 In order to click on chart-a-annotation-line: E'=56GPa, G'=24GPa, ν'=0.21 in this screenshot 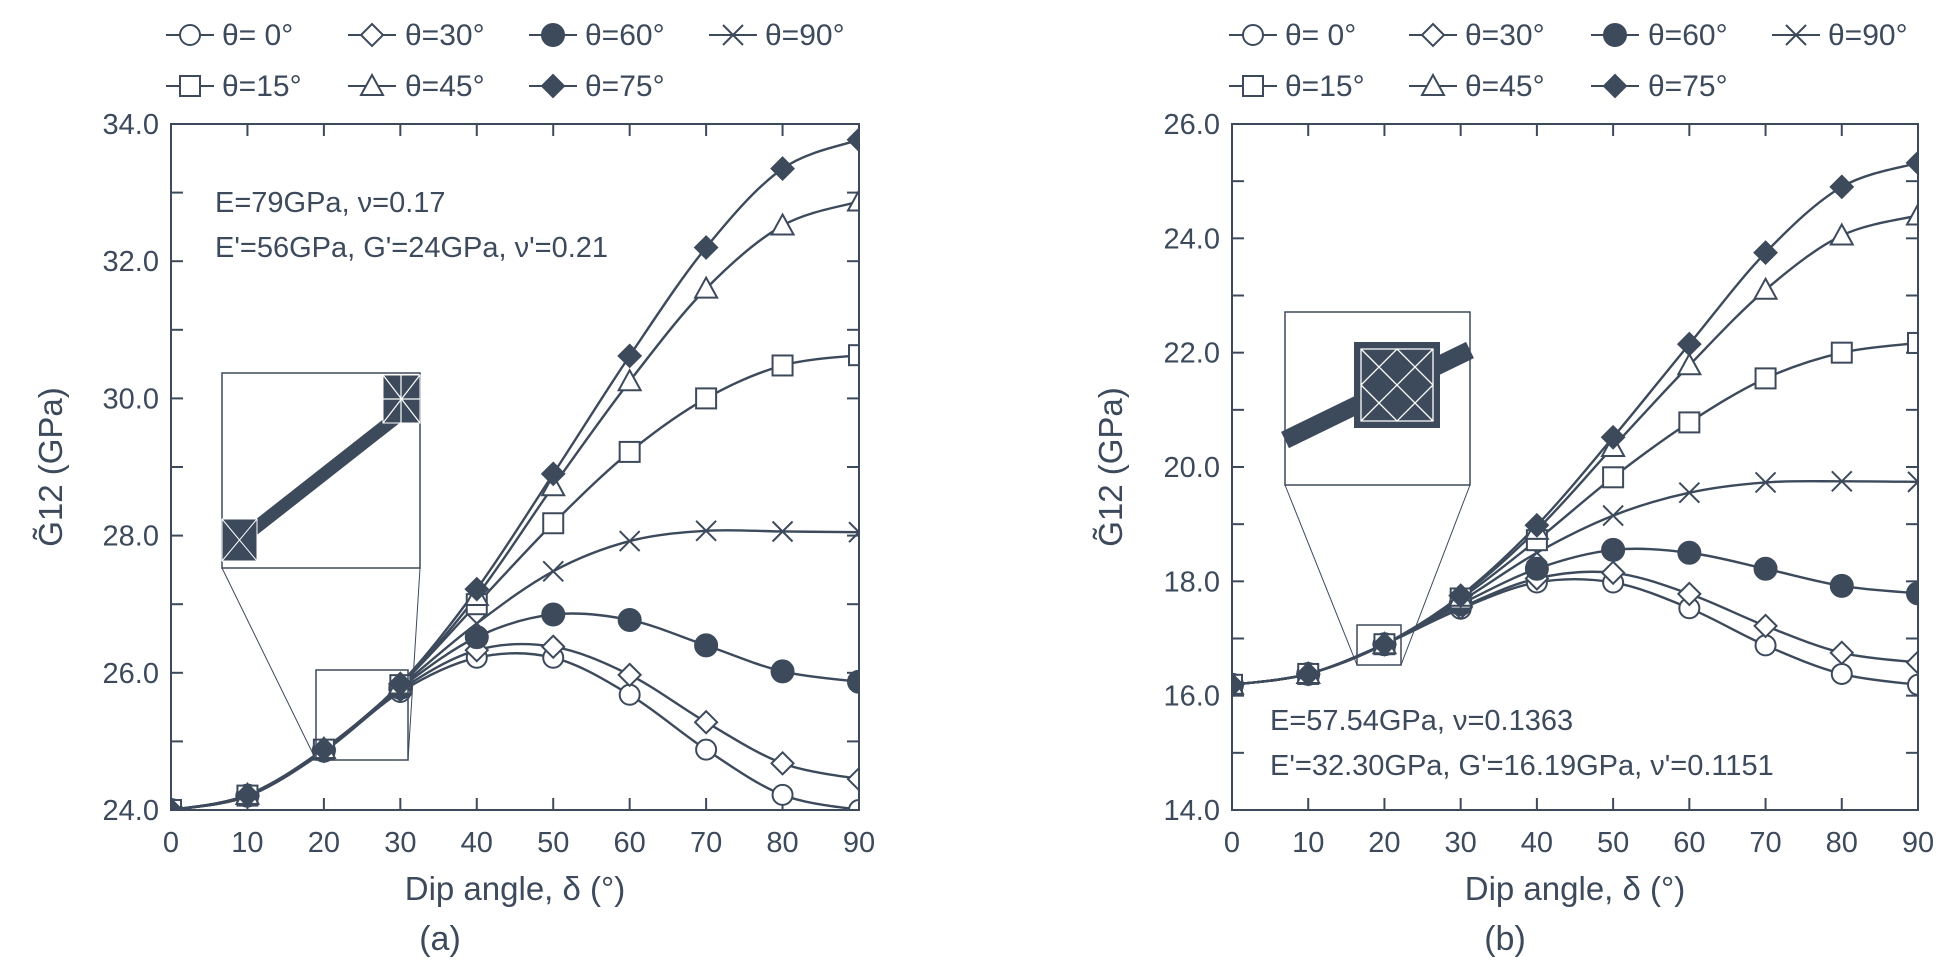, I will do `click(411, 248)`.